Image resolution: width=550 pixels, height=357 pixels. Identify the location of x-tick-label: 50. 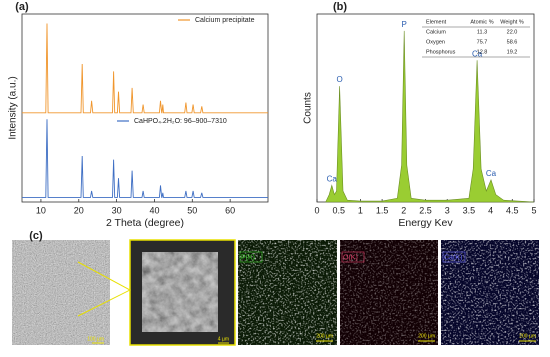
(192, 210).